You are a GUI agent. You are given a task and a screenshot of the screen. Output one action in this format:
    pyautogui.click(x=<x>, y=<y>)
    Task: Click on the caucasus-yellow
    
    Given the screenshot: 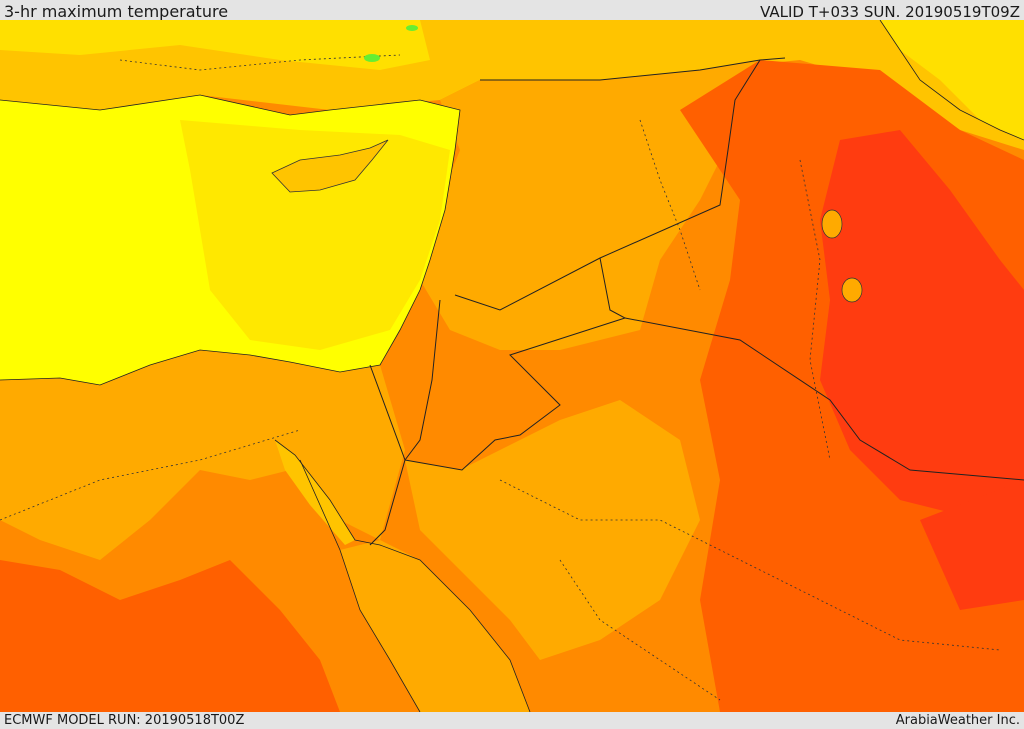 What is the action you would take?
    pyautogui.click(x=952, y=80)
    